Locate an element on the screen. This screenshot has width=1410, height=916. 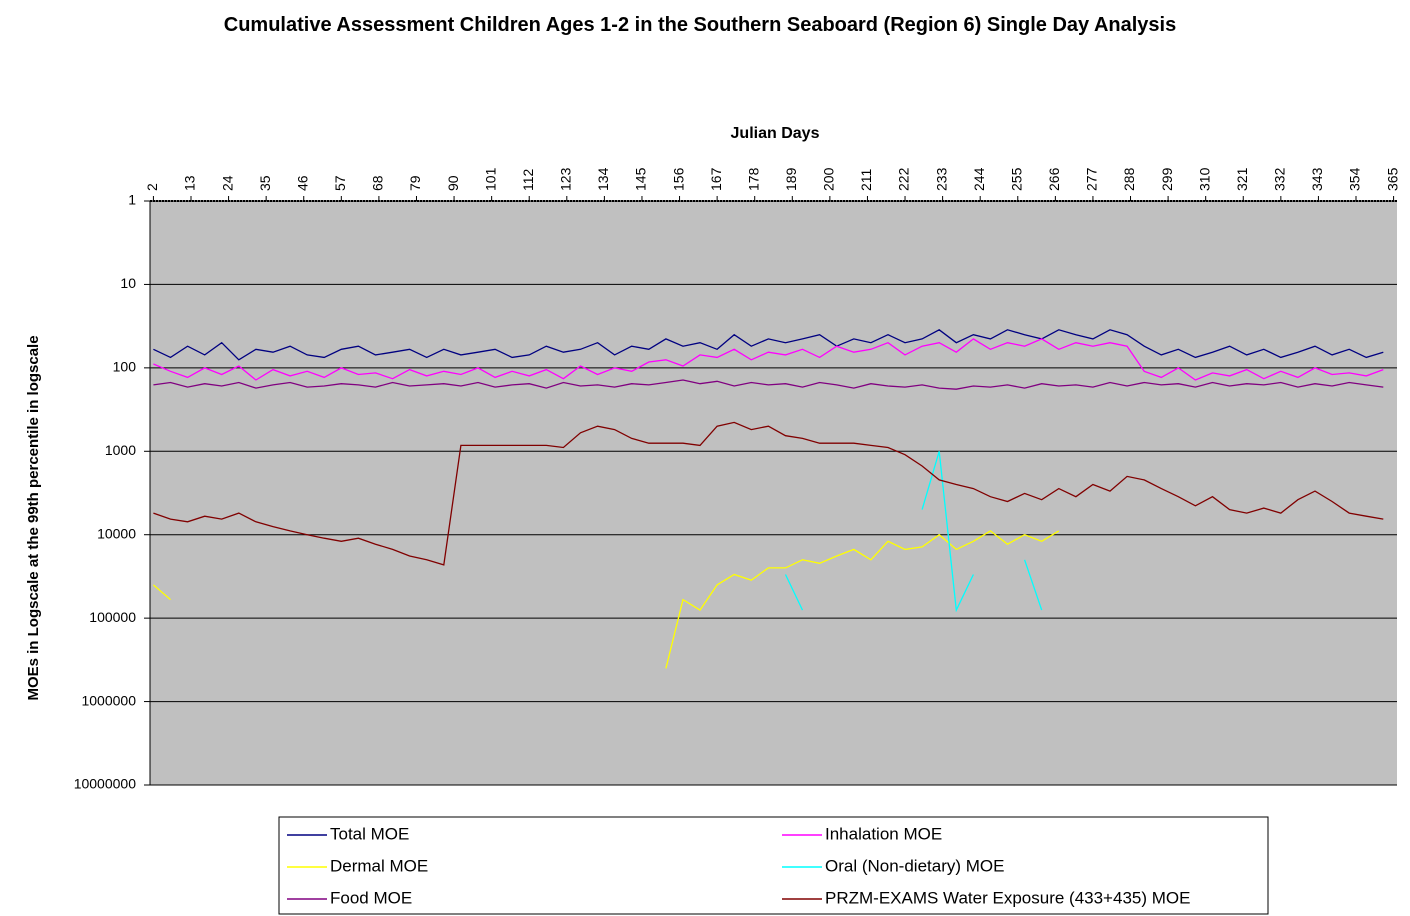
y-tick-label: 10000000 is located at coordinates (105, 784).